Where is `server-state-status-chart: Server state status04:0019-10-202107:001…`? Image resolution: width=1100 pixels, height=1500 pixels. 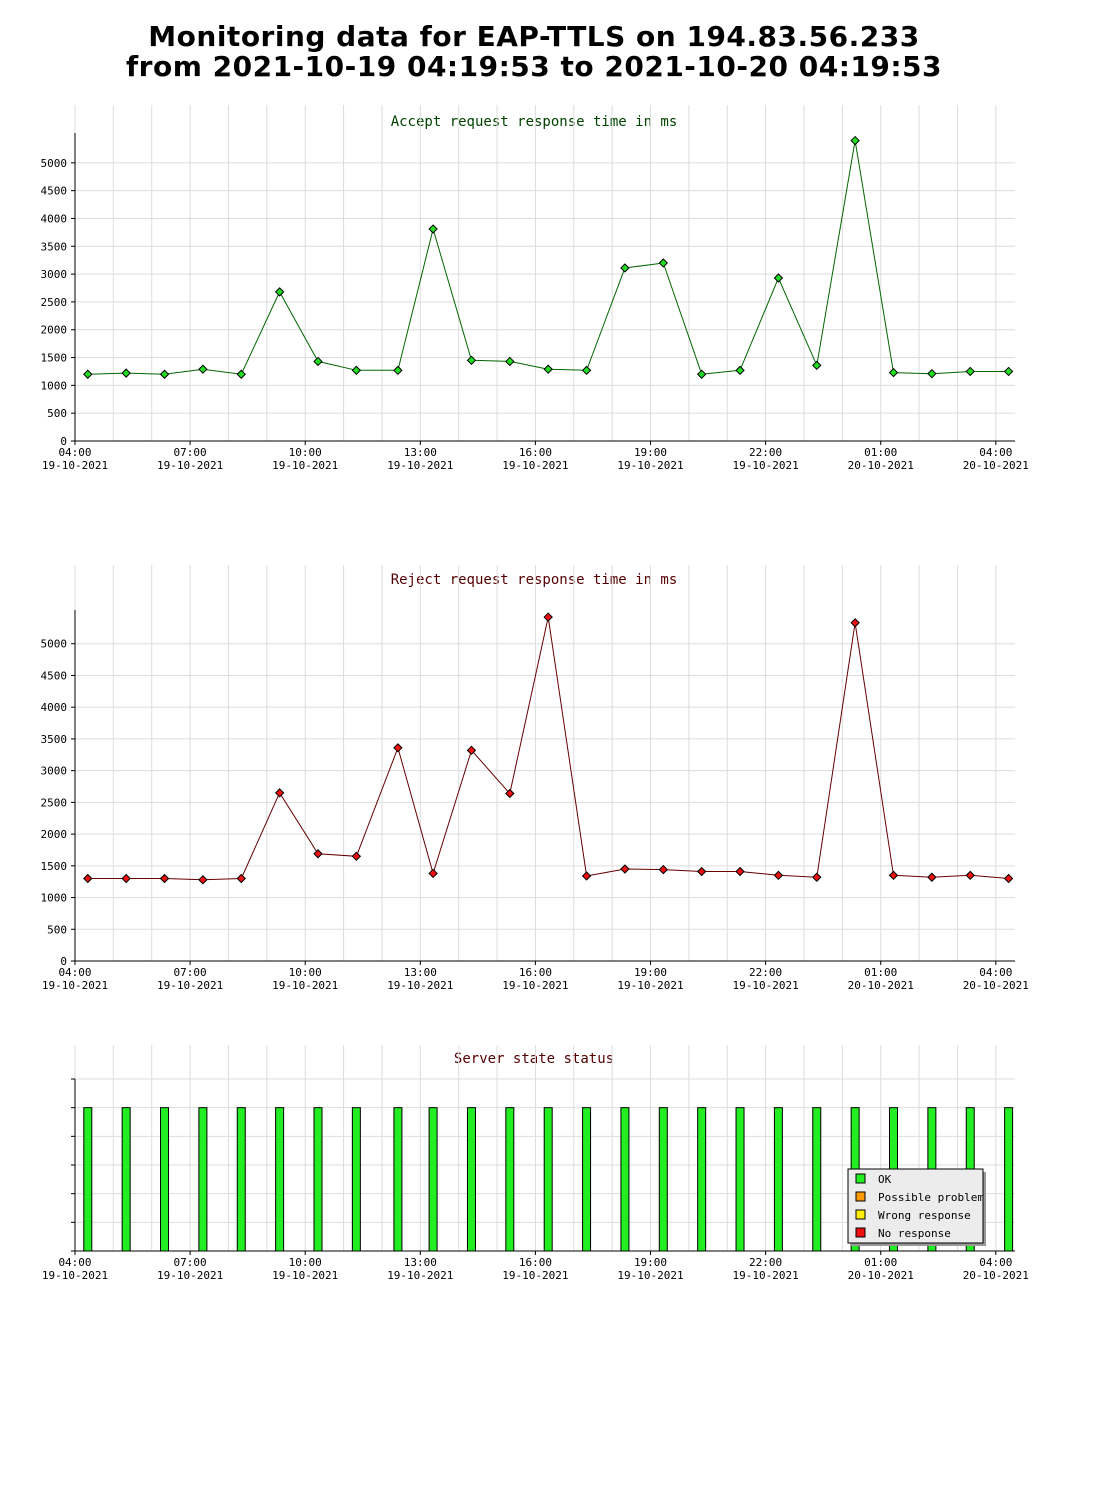
server-state-status-chart: Server state status04:0019-10-202107:001… is located at coordinates (535, 1163).